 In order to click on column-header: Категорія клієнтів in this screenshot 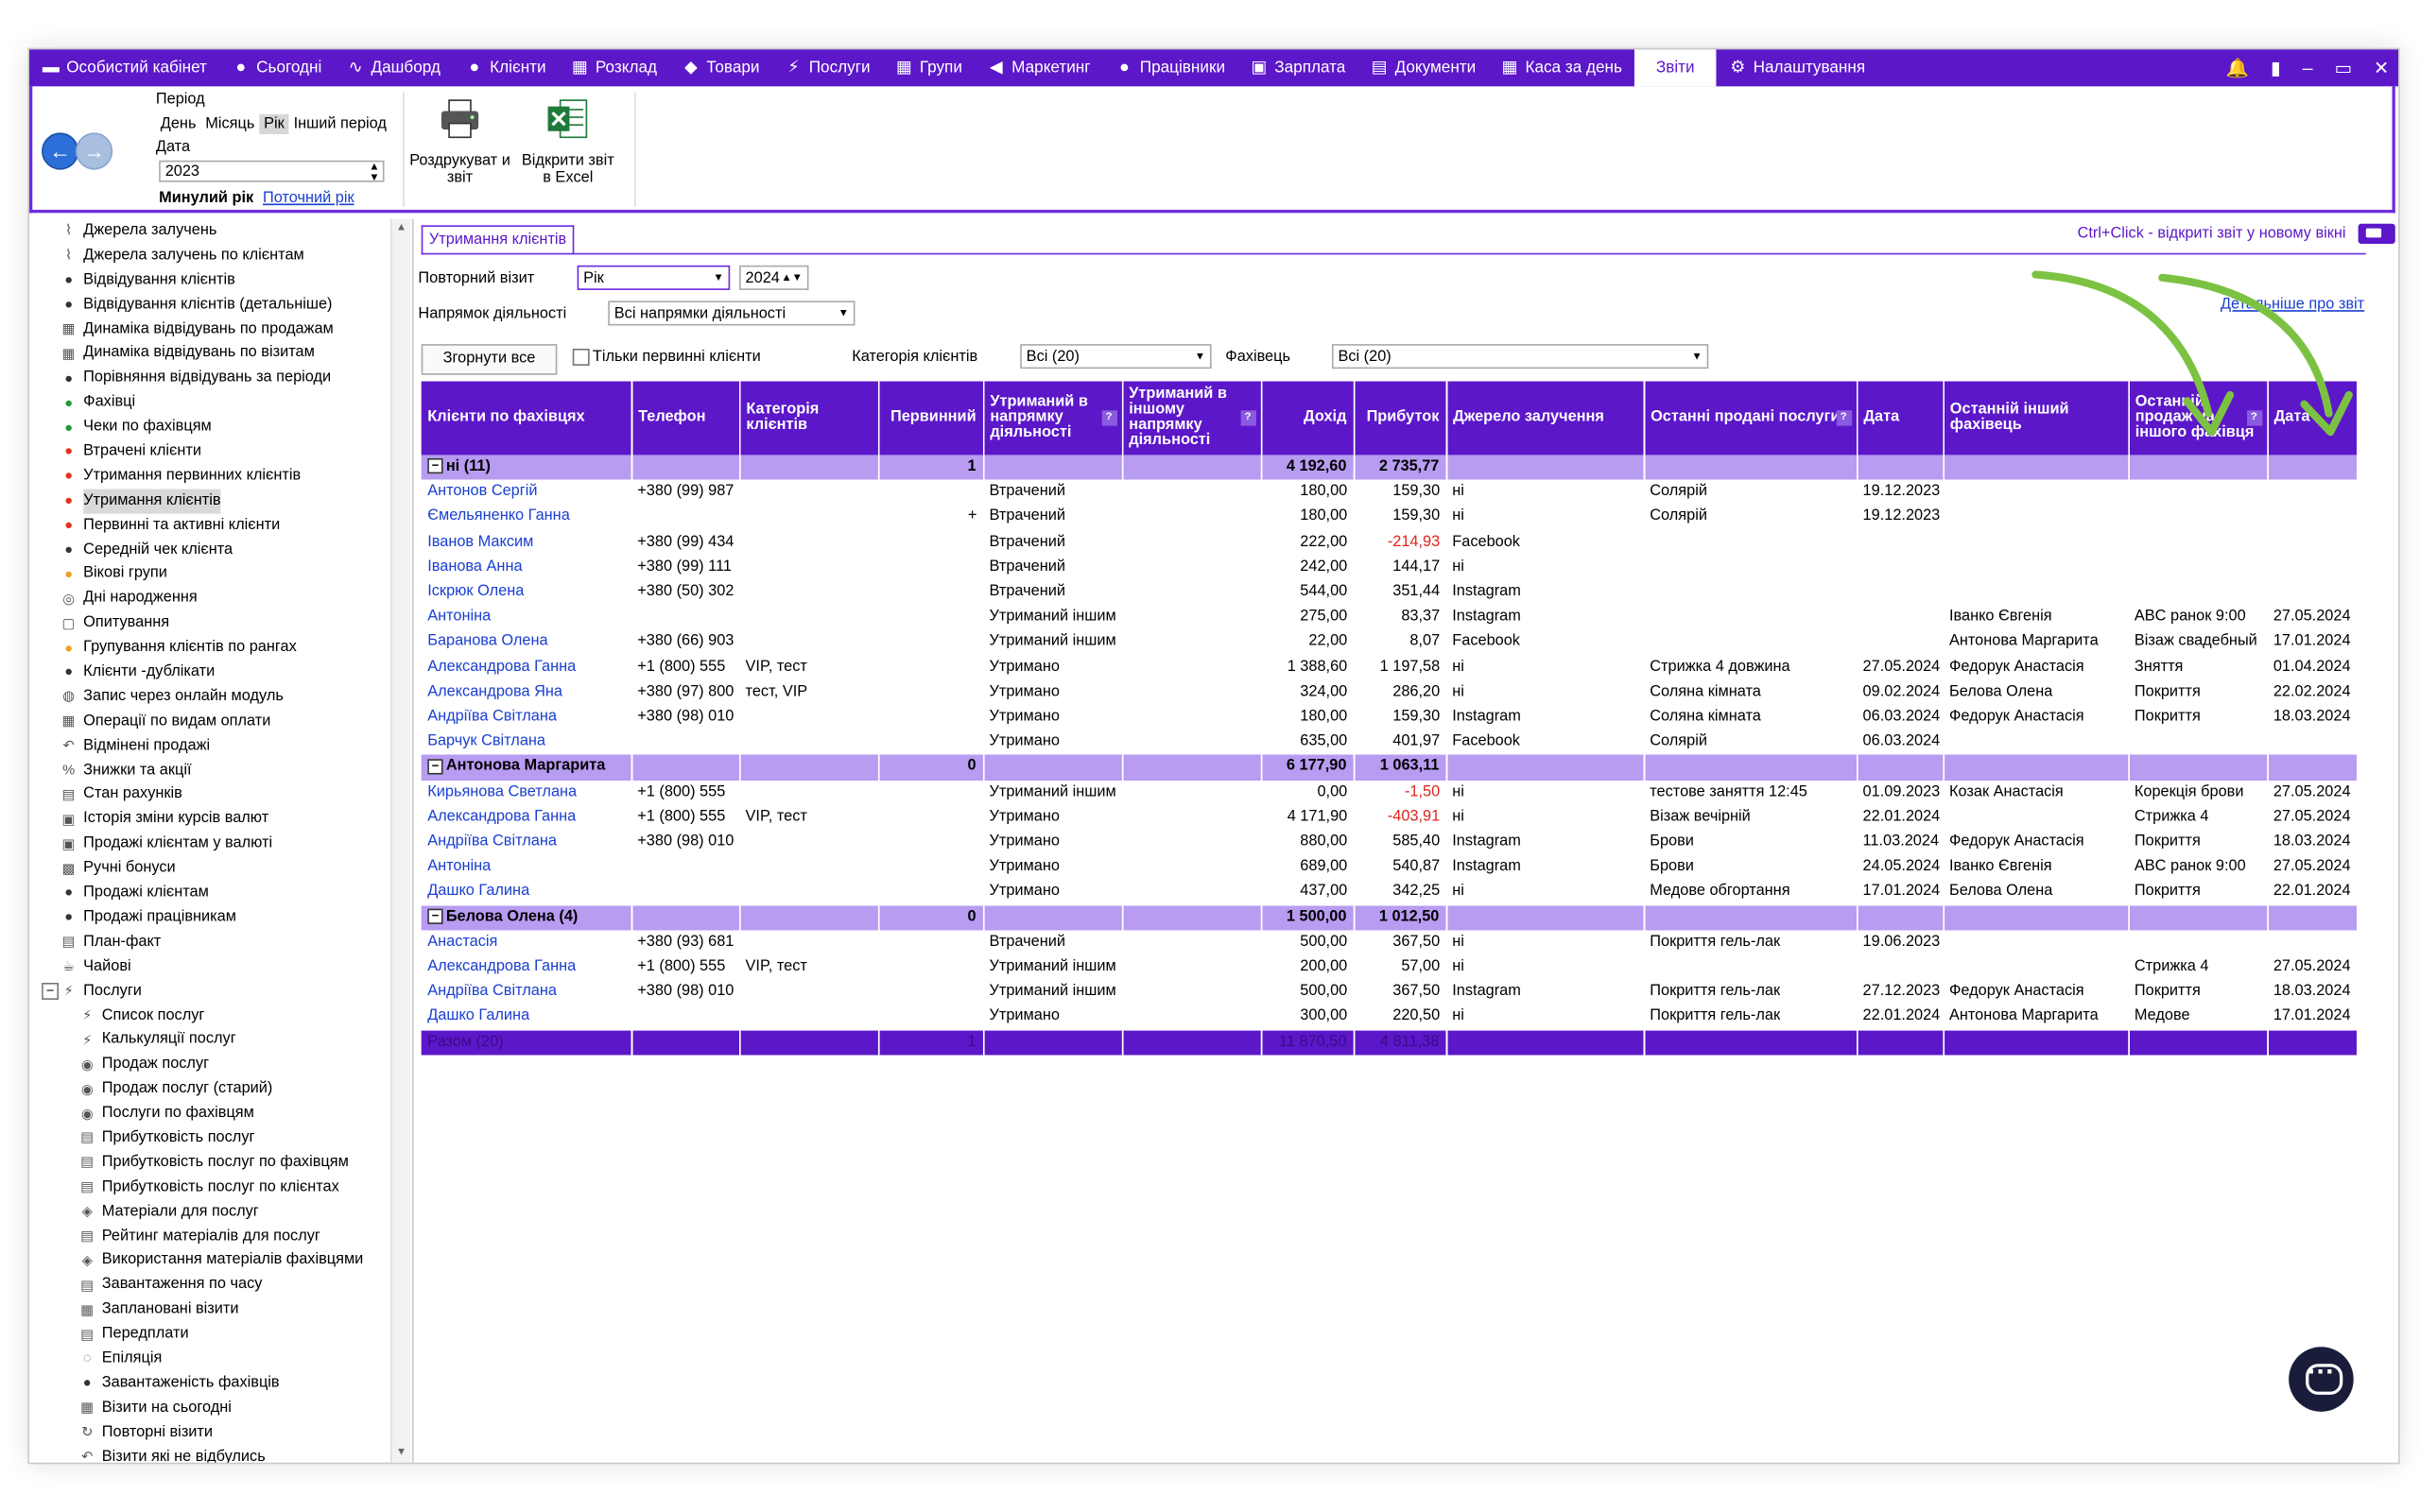, I will do `click(809, 418)`.